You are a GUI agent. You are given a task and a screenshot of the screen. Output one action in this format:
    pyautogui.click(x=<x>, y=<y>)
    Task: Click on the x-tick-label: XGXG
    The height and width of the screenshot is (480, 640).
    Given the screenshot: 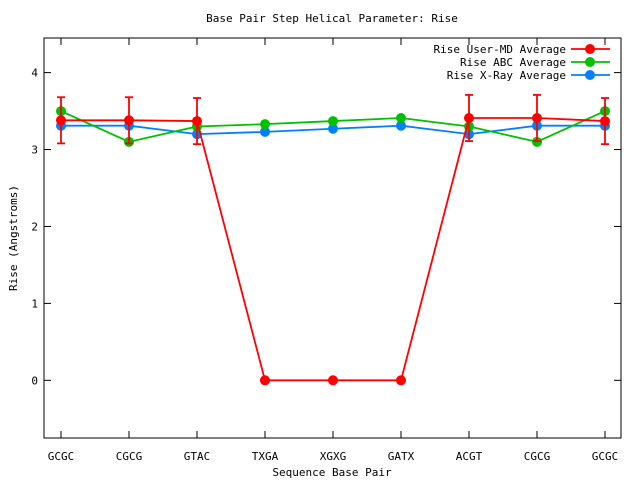 What is the action you would take?
    pyautogui.click(x=333, y=456)
    